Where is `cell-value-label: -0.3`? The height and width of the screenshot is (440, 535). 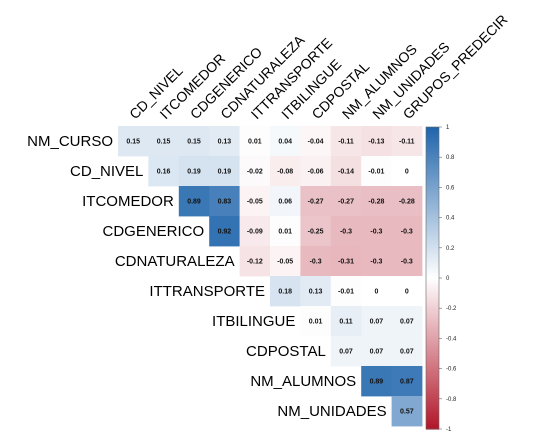 cell-value-label: -0.3 is located at coordinates (316, 262).